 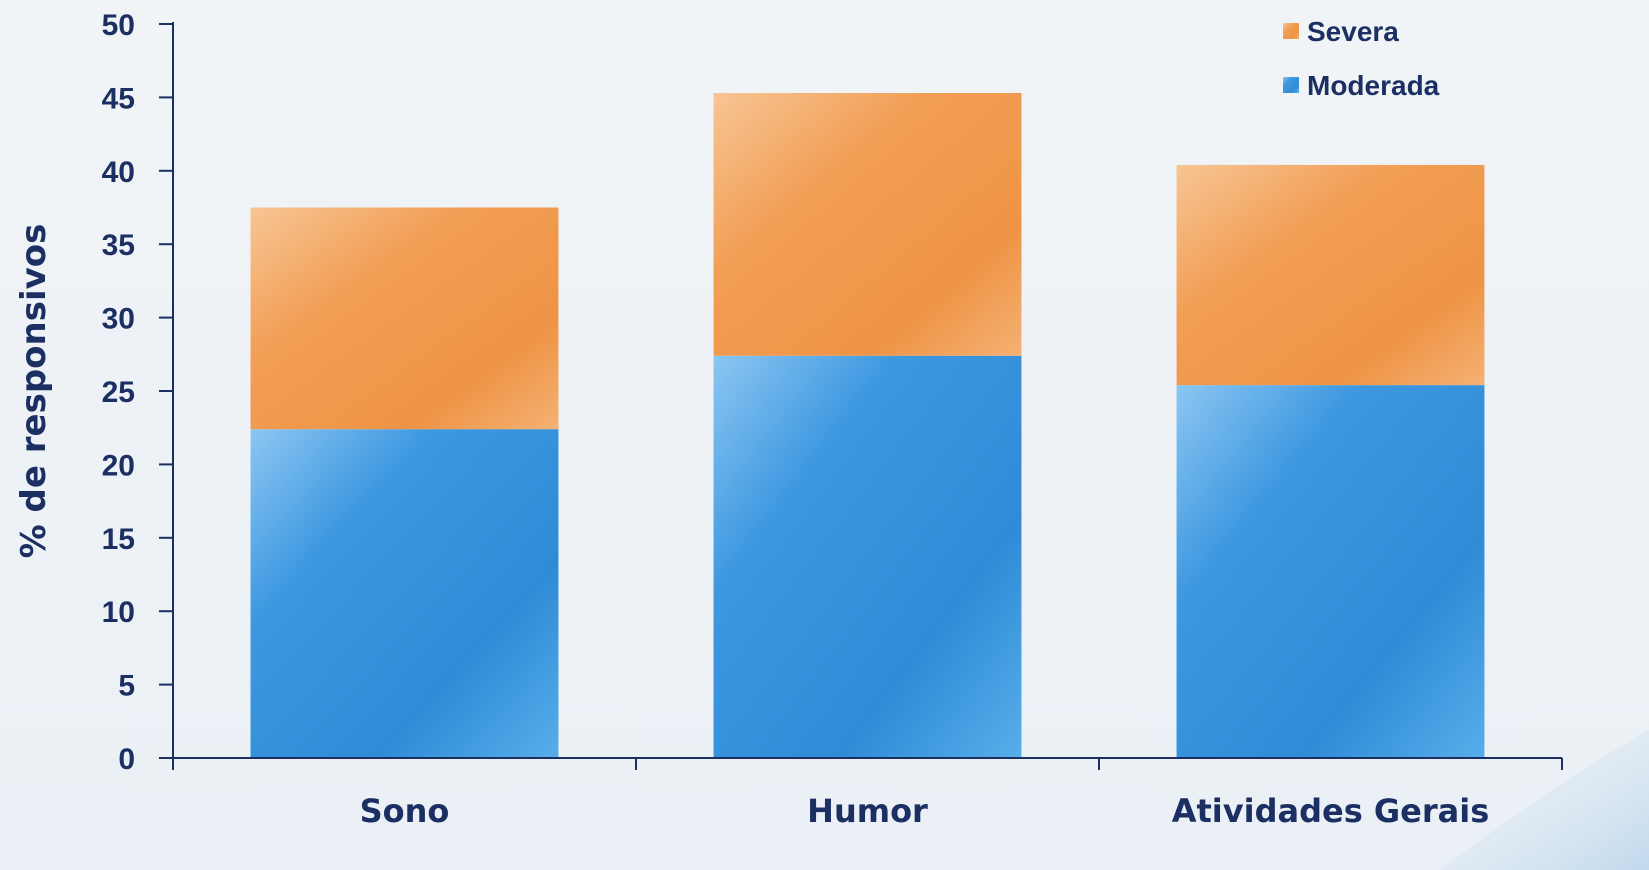 What do you see at coordinates (867, 224) in the screenshot?
I see `bar-severa-humor` at bounding box center [867, 224].